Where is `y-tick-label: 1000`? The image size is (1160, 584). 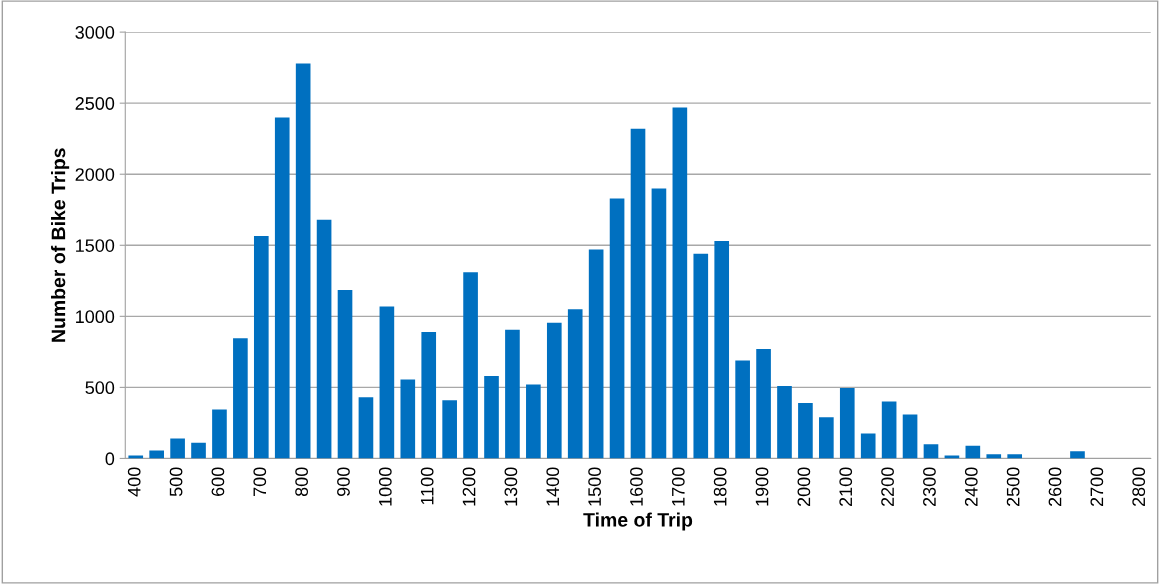 y-tick-label: 1000 is located at coordinates (95, 317).